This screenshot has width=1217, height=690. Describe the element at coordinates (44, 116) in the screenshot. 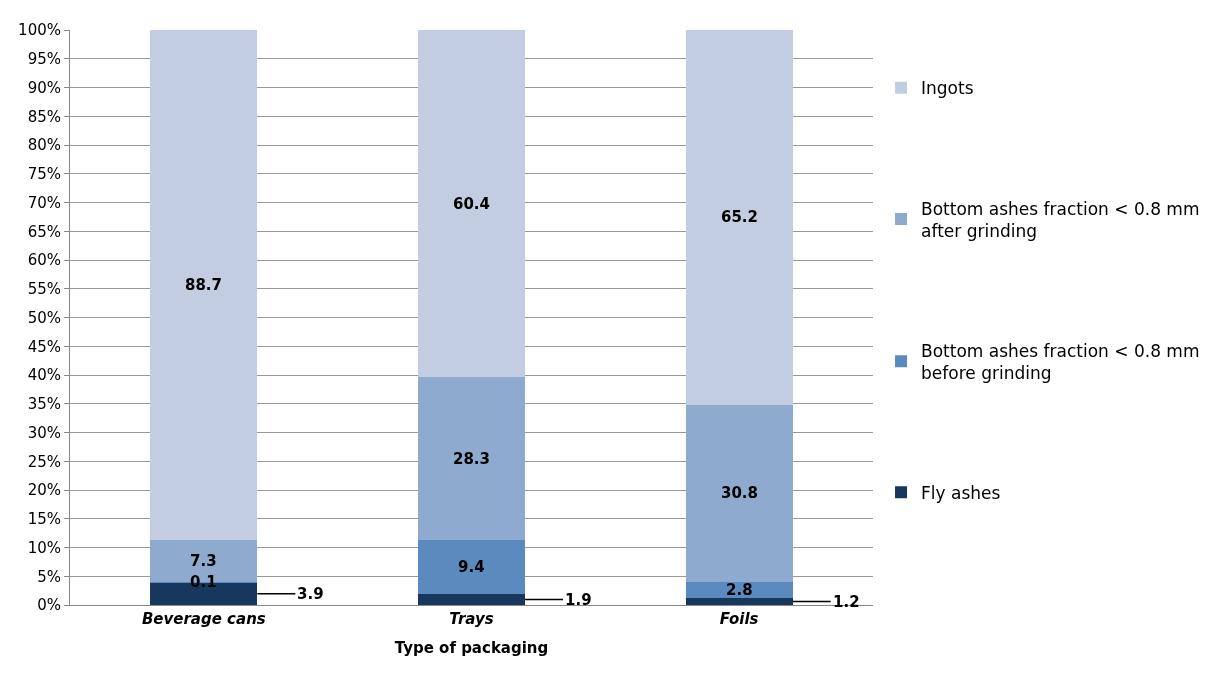

I see `y-tick-label: 85%` at that location.